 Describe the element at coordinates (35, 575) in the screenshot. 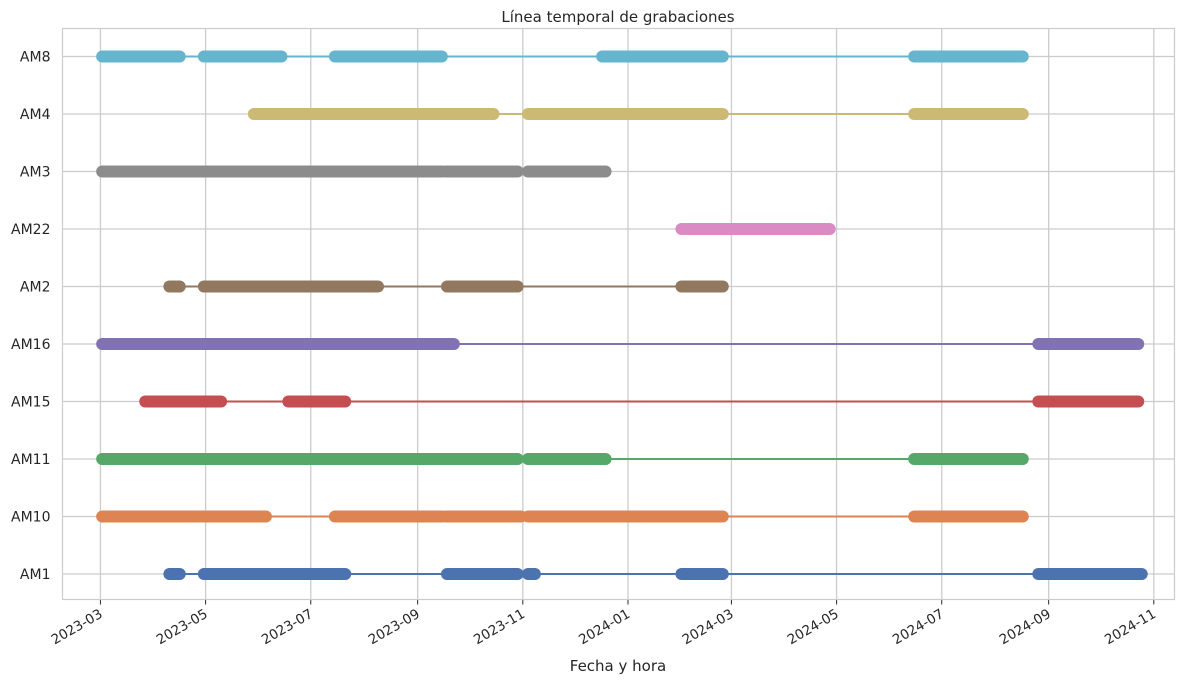

I see `y-tick-label: AM1` at that location.